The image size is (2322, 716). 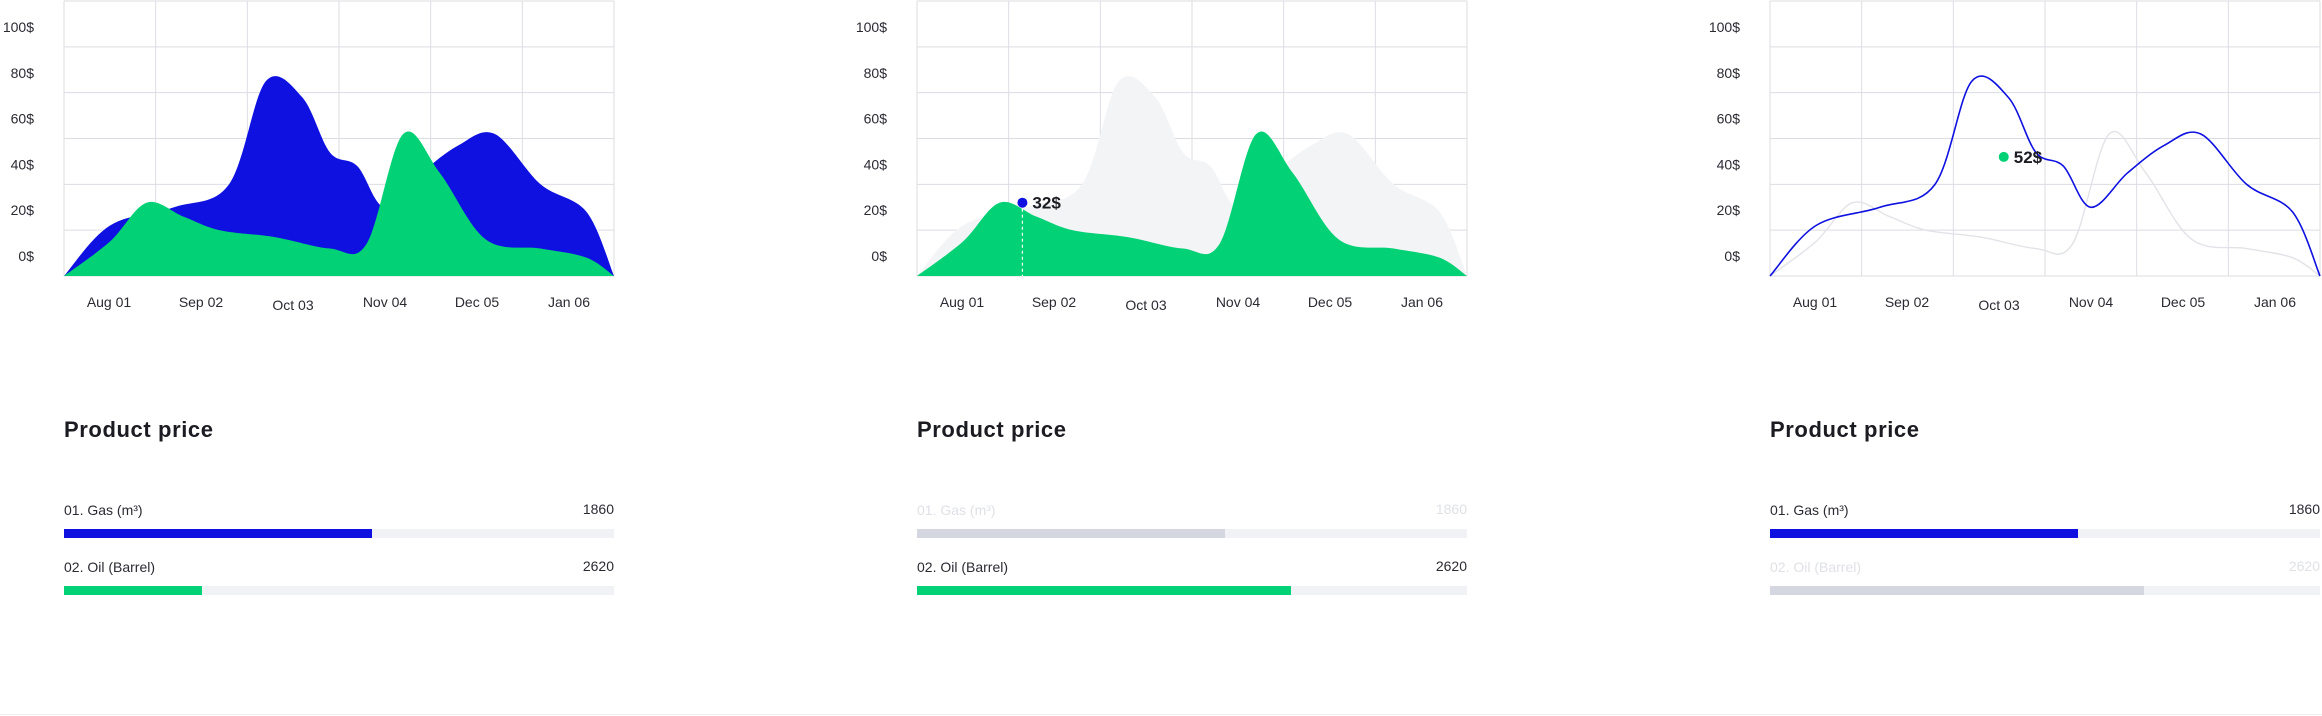 What do you see at coordinates (1161, 714) in the screenshot?
I see `divider` at bounding box center [1161, 714].